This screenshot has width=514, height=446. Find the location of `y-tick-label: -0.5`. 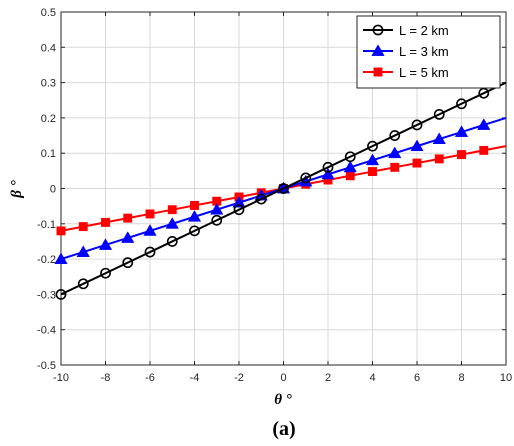

y-tick-label: -0.5 is located at coordinates (46, 366).